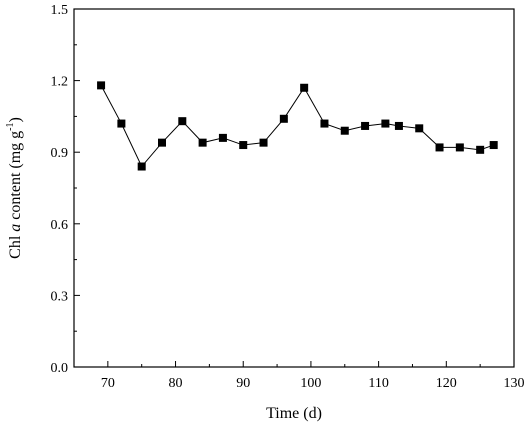 The width and height of the screenshot is (526, 427). What do you see at coordinates (15, 177) in the screenshot?
I see `y-axis-label-part-3: content (mg g` at bounding box center [15, 177].